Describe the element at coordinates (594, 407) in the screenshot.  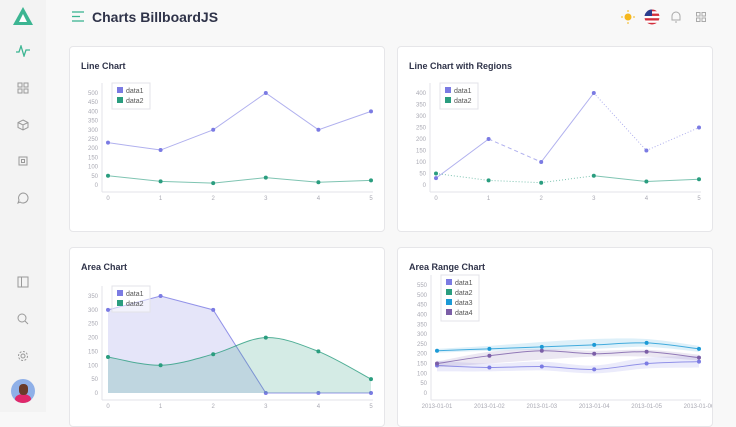
I see `x-tick-label: 2013-01-04` at that location.